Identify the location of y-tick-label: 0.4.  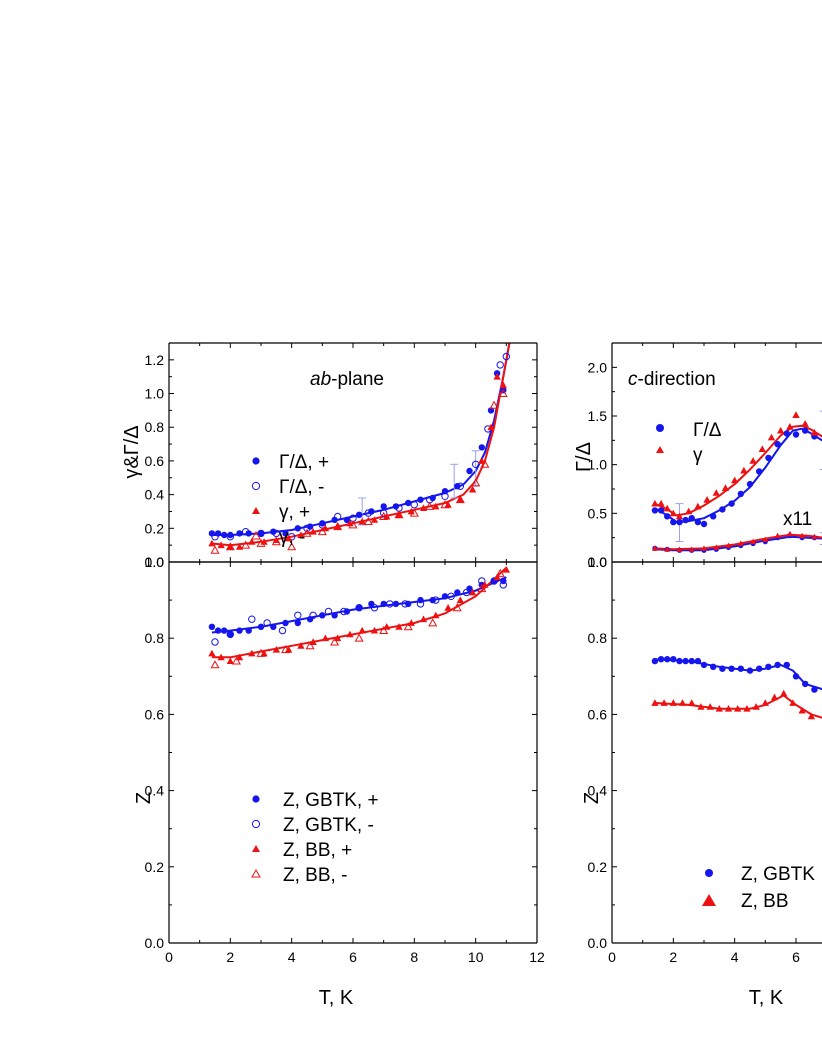
(155, 495).